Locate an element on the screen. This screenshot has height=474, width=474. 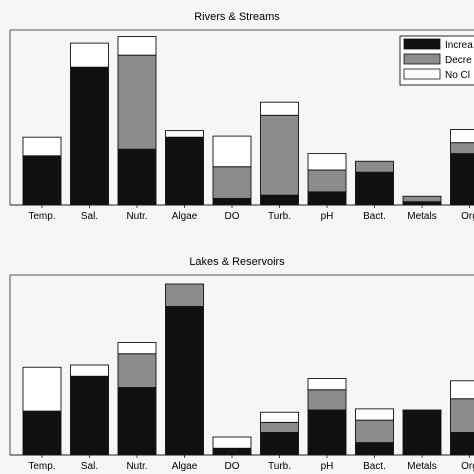
bar-do-decre is located at coordinates (232, 182).